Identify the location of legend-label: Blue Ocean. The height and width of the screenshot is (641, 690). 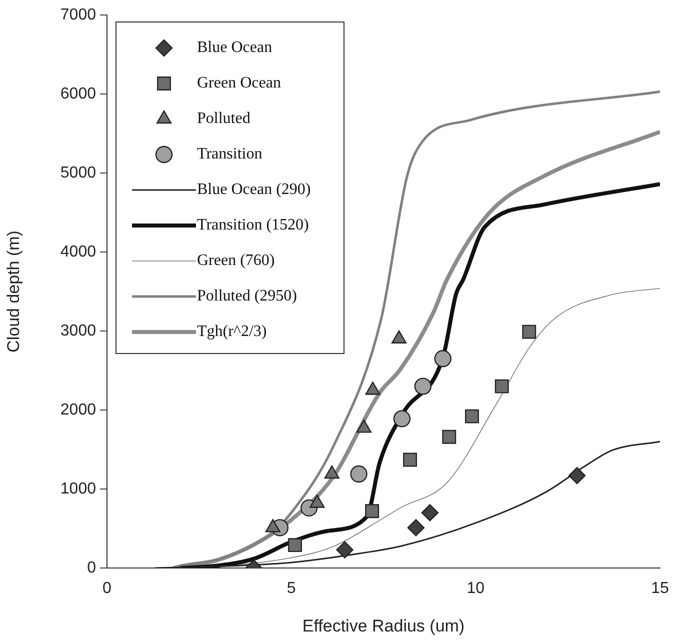
(234, 47).